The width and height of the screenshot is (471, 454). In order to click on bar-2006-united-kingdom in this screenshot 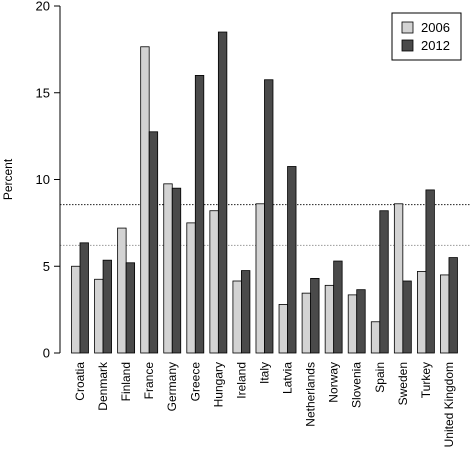, I will do `click(445, 314)`.